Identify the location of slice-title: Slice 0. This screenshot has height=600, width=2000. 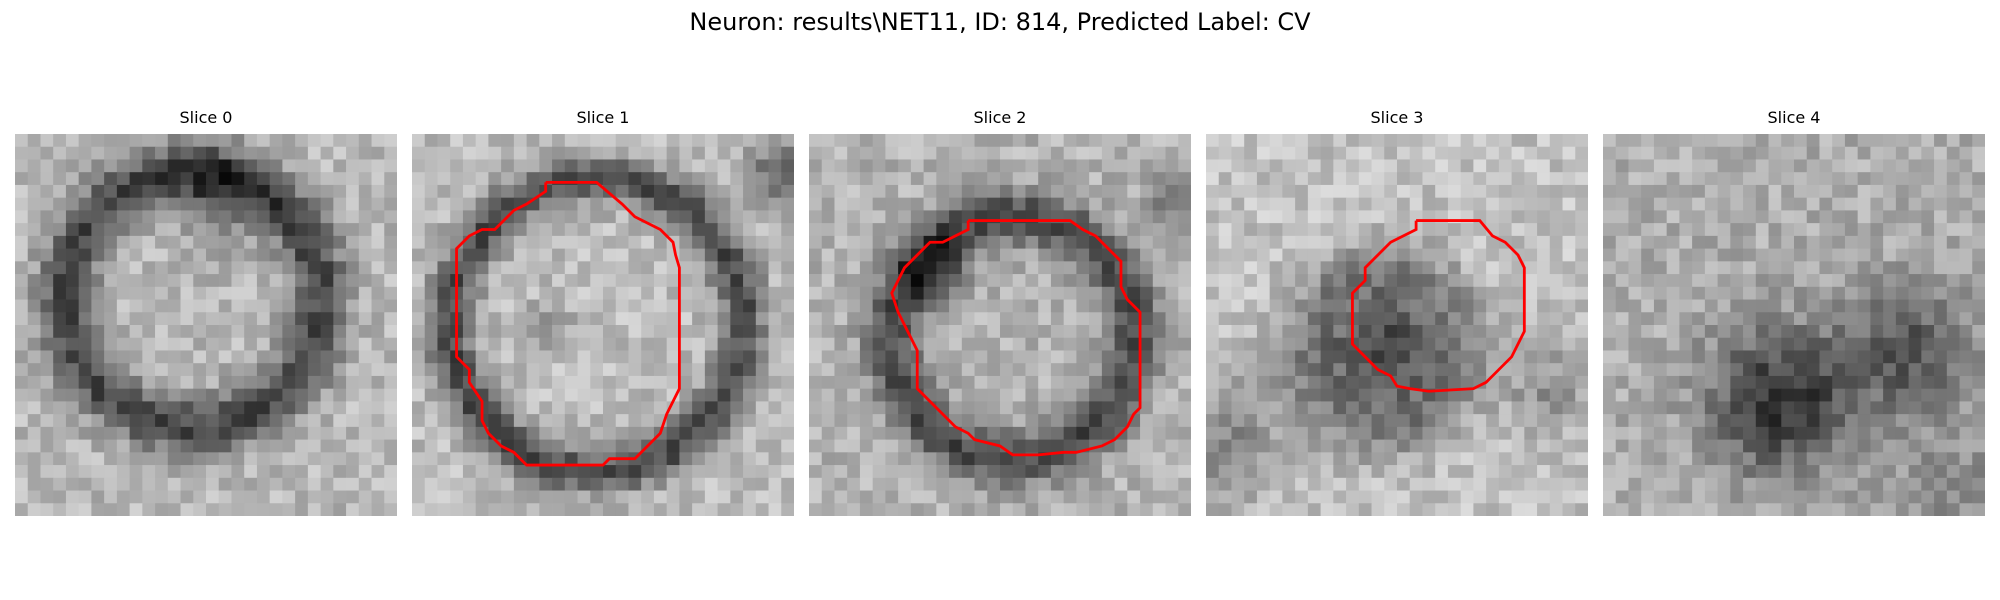
(206, 117).